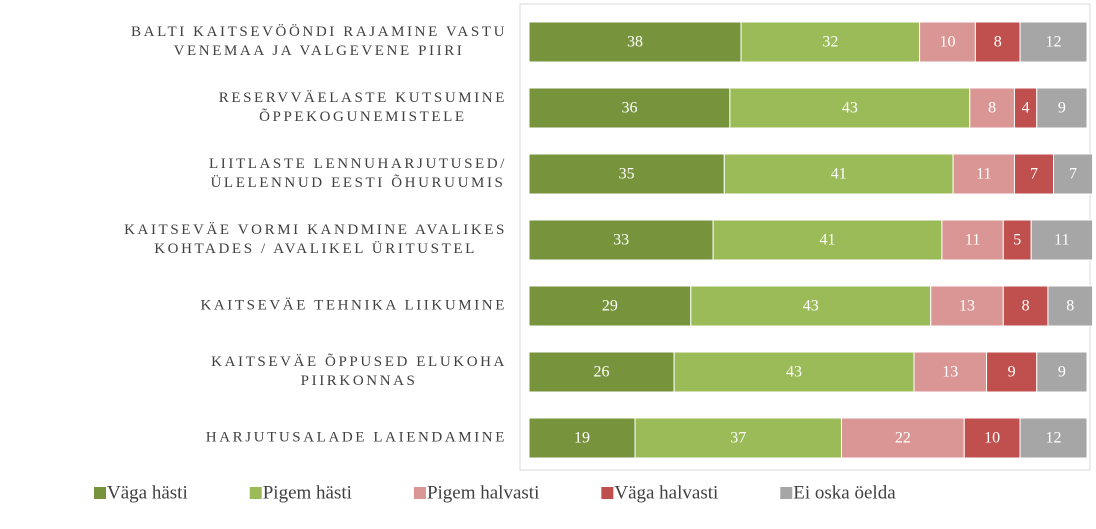 Image resolution: width=1096 pixels, height=529 pixels. What do you see at coordinates (147, 492) in the screenshot?
I see `legend-label: Väga hästi` at bounding box center [147, 492].